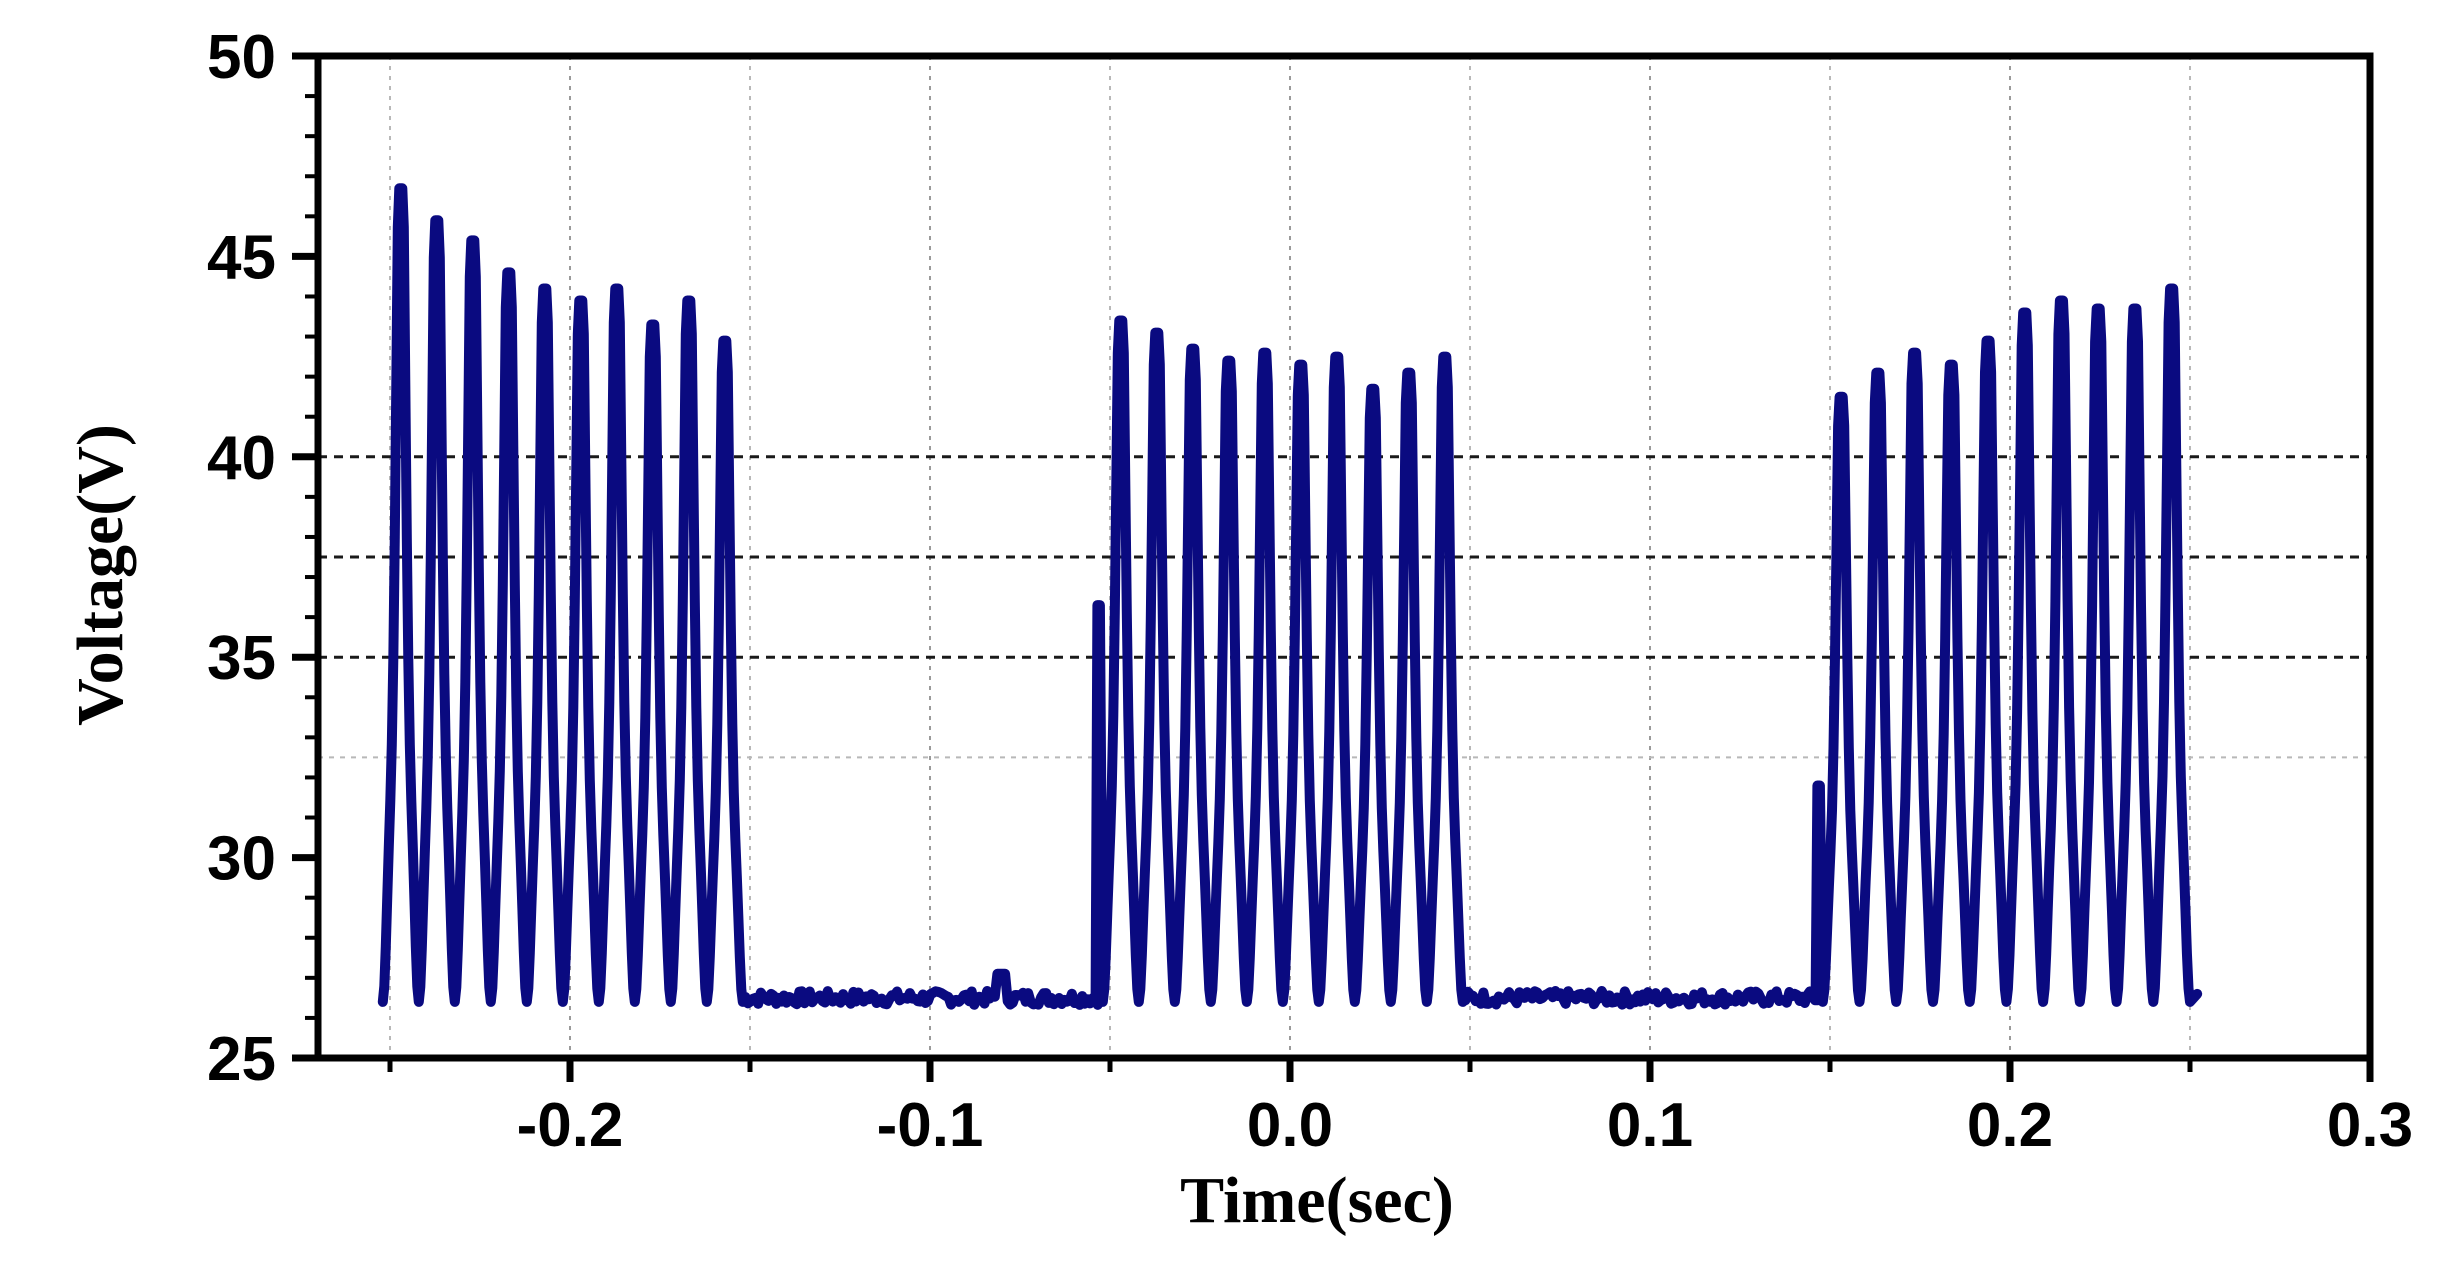  What do you see at coordinates (241, 257) in the screenshot?
I see `y-tick-label: 45` at bounding box center [241, 257].